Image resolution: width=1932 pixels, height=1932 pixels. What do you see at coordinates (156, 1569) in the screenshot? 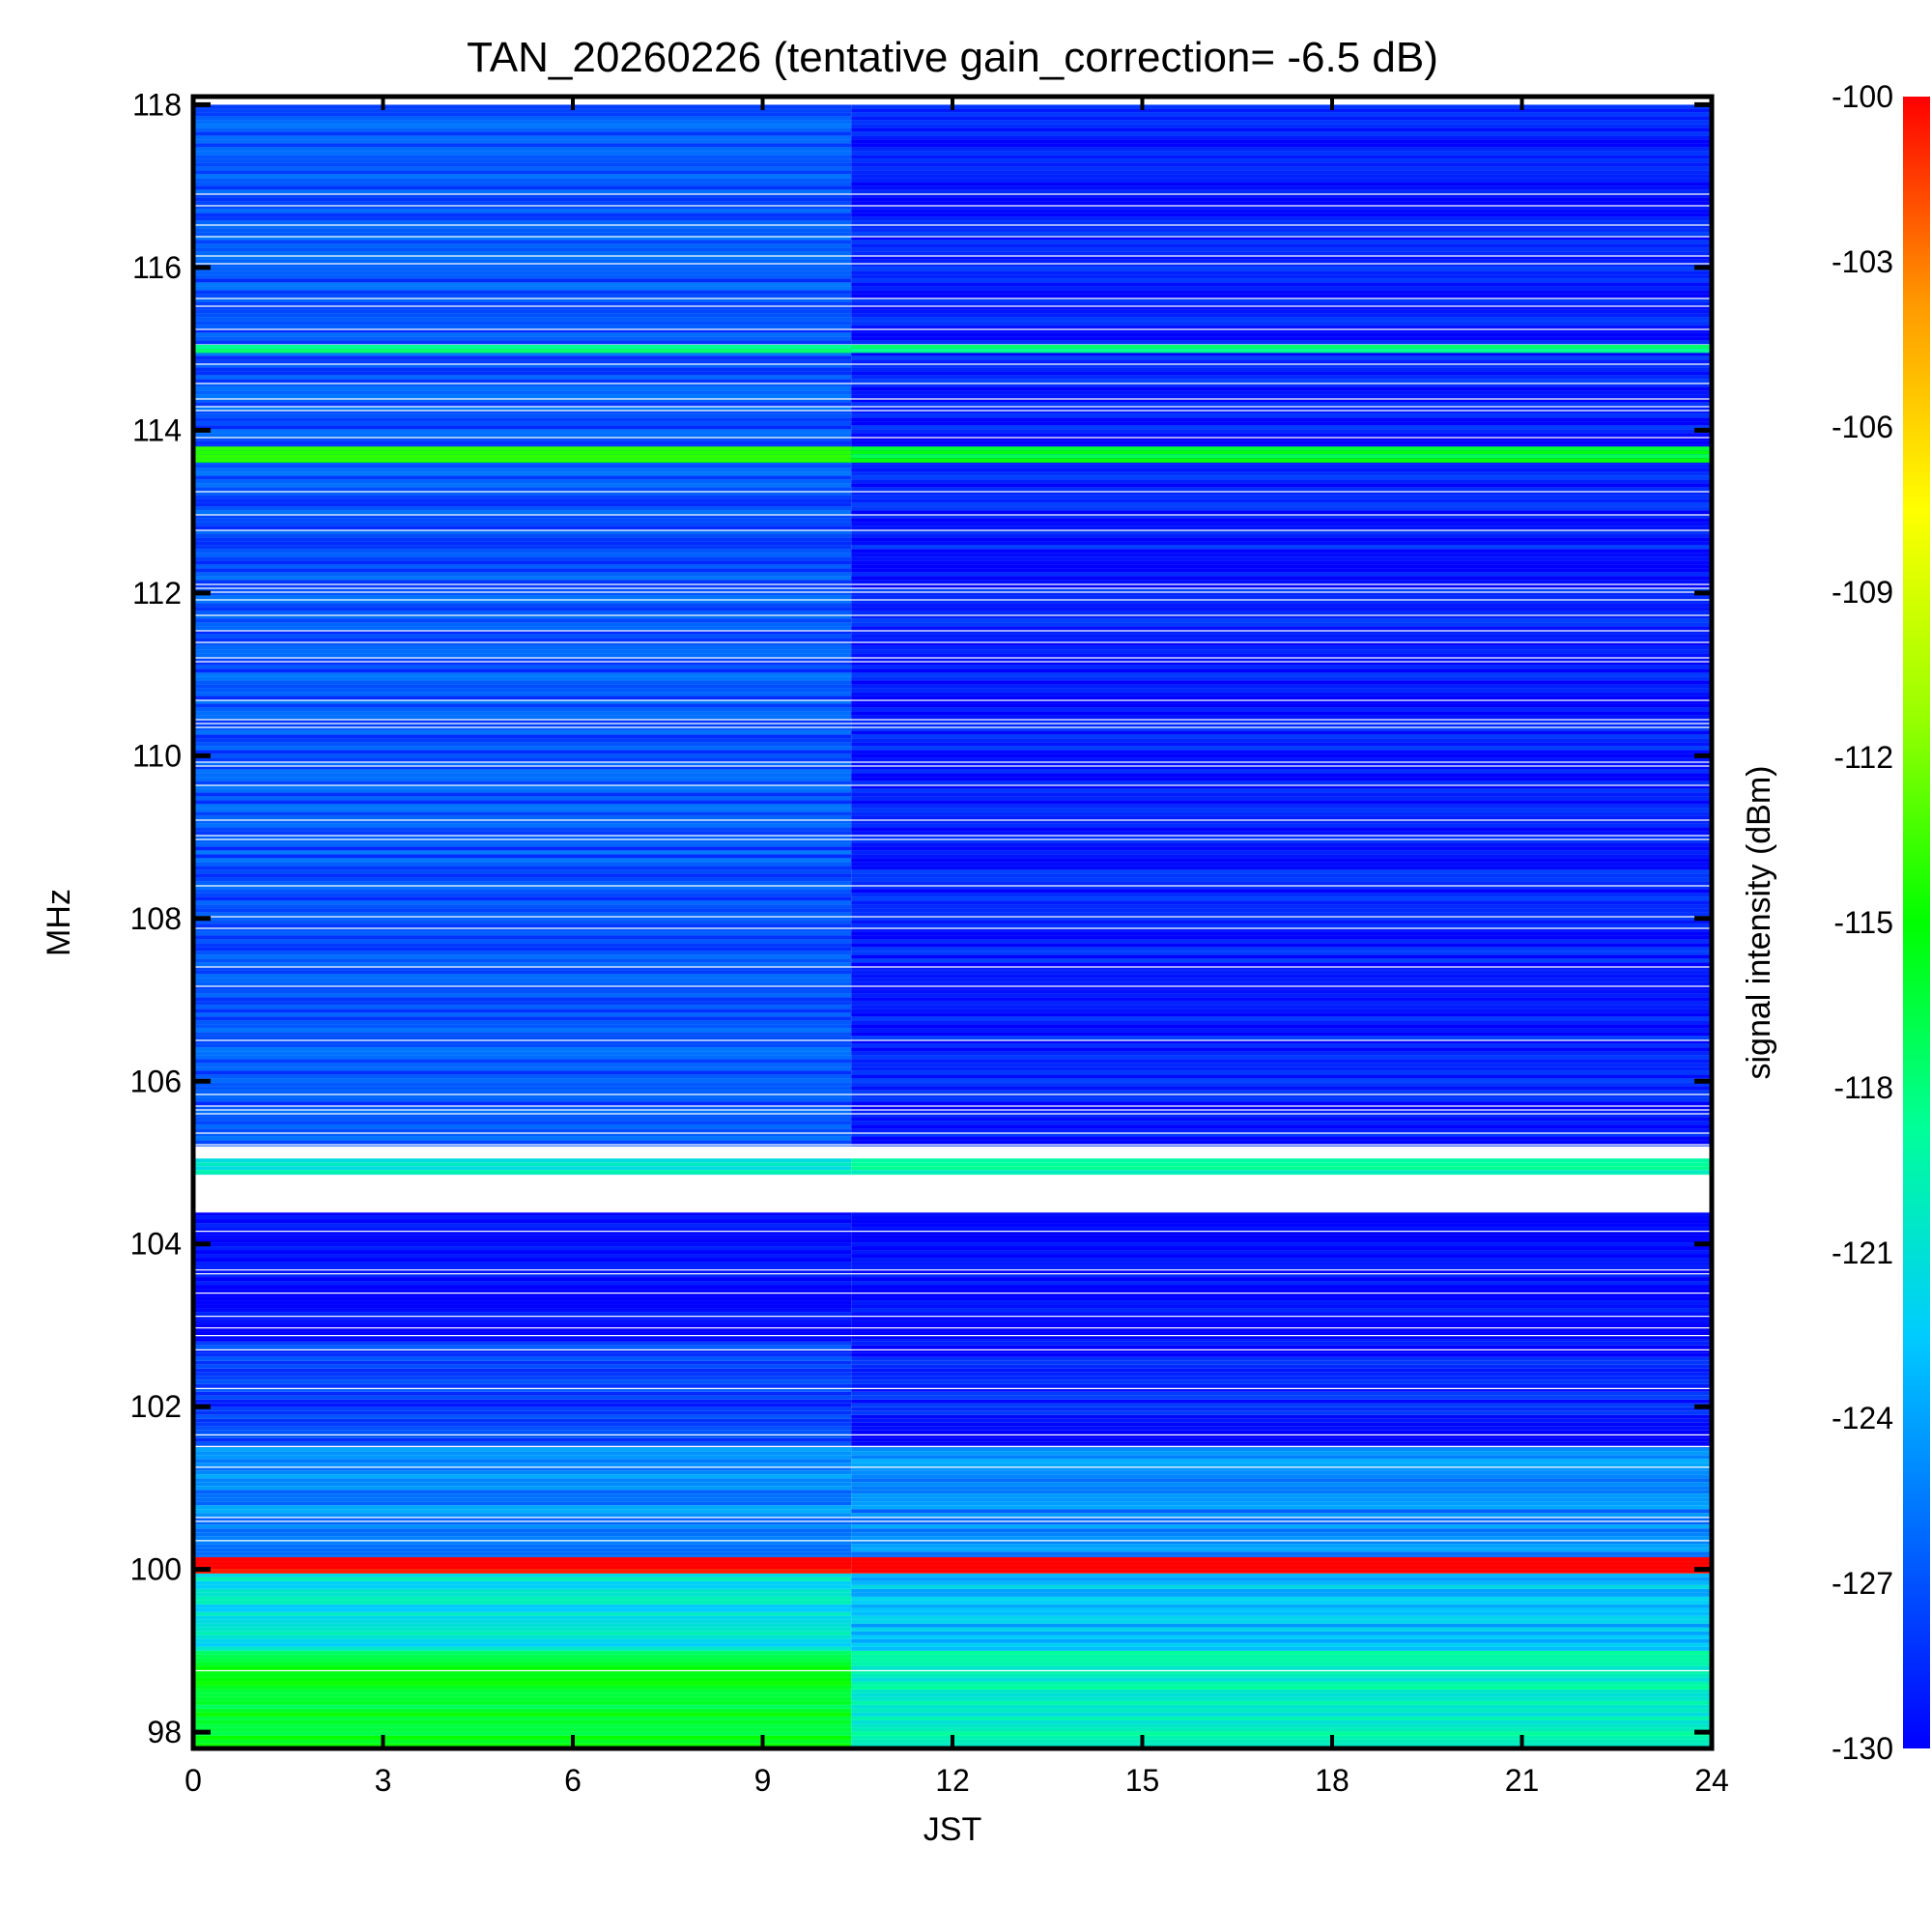
I see `y-tick-label: 100` at bounding box center [156, 1569].